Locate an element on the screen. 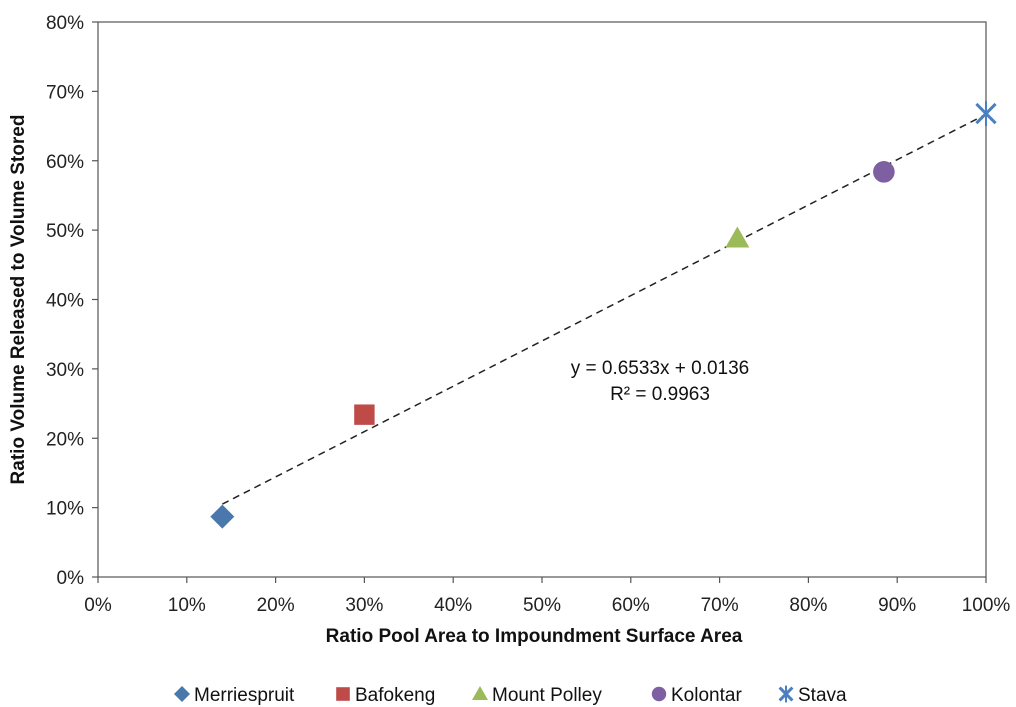  legend-marker-merriespruit is located at coordinates (182, 694).